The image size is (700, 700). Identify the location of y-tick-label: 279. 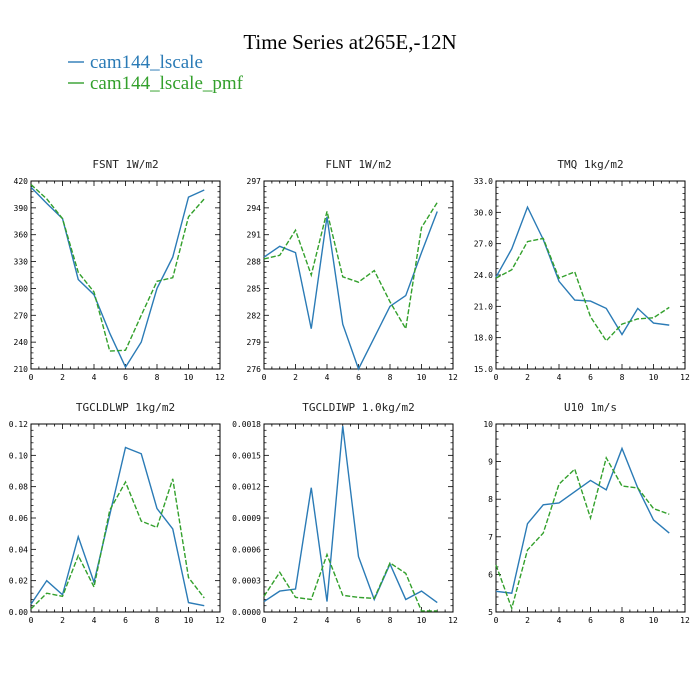
(254, 342).